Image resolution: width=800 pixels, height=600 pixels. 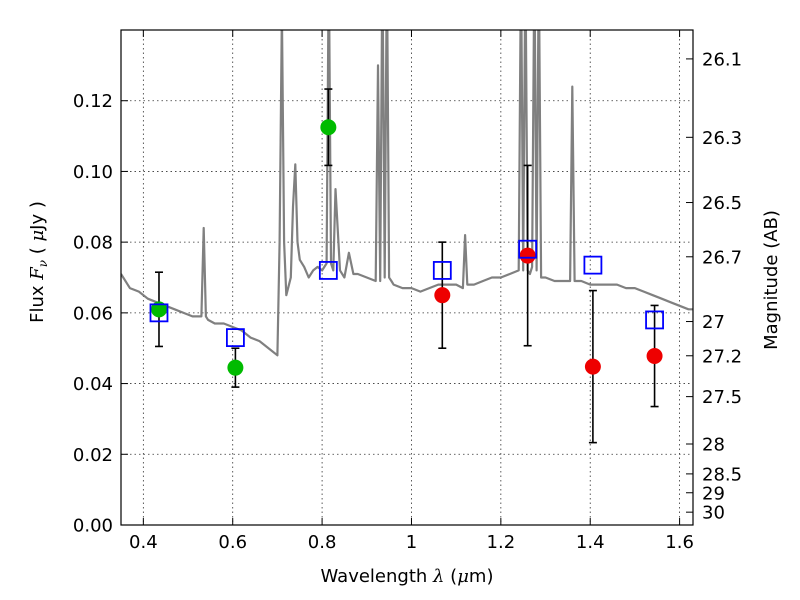 I want to click on y2-tick-label: 28, so click(x=713, y=445).